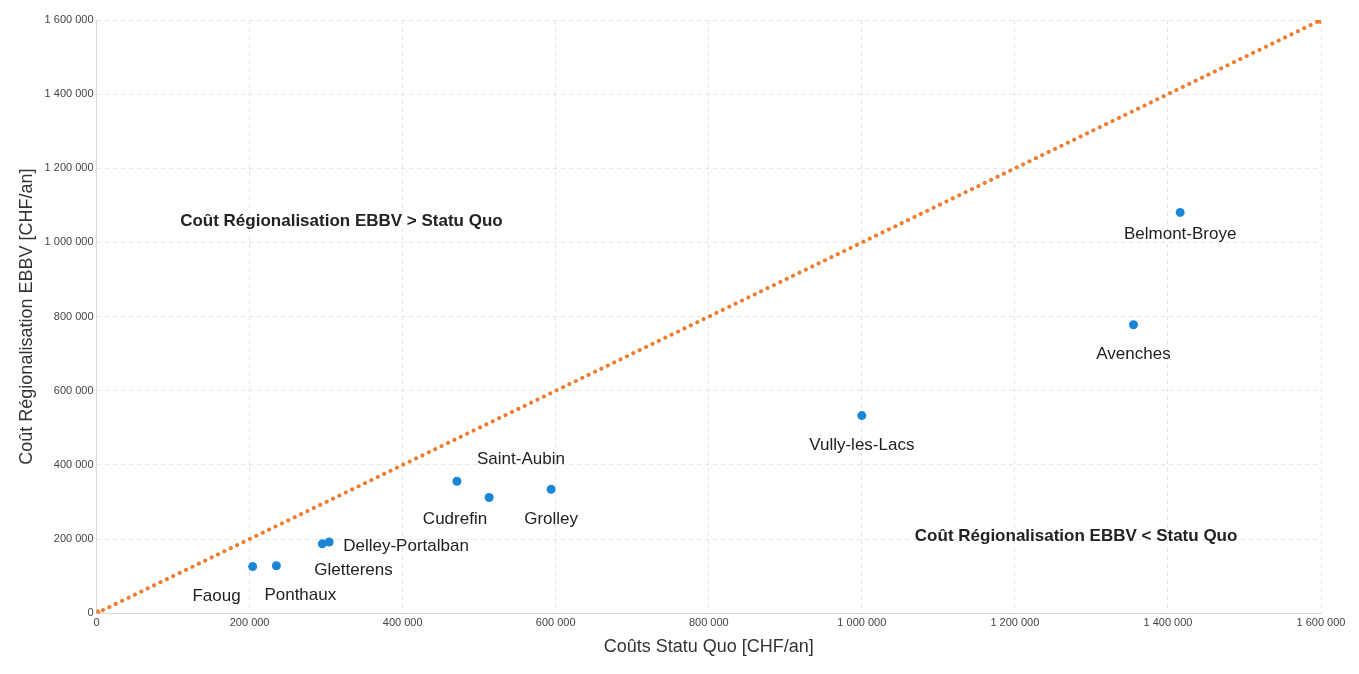 The image size is (1359, 674). Describe the element at coordinates (69, 93) in the screenshot. I see `y-tick-label: 1 400 000` at that location.